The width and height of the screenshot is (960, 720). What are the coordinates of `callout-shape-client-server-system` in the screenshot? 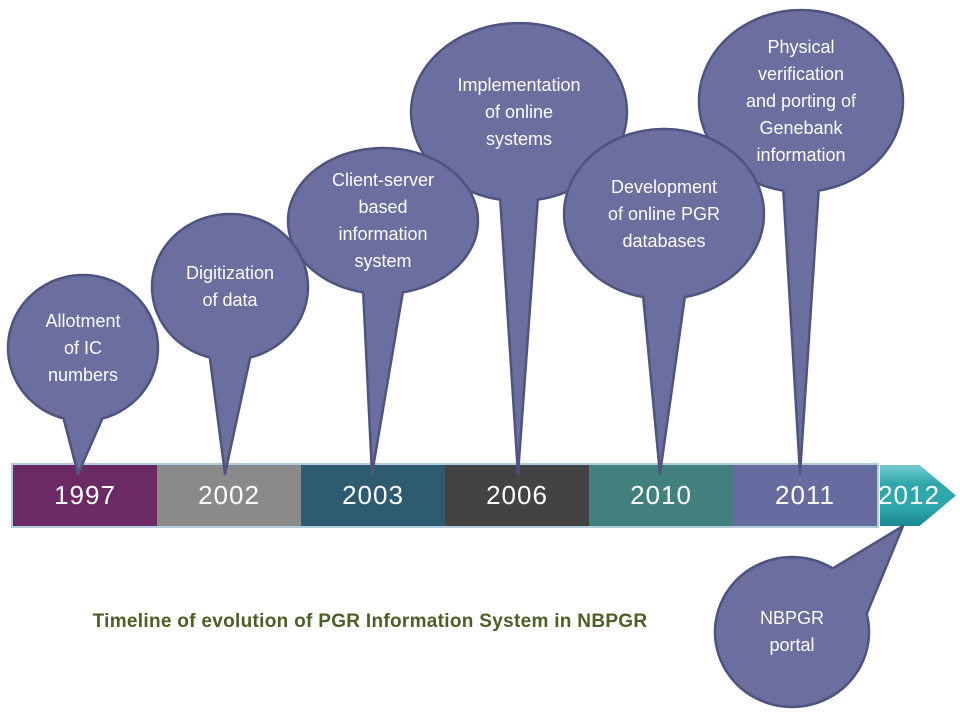 It's located at (383, 311).